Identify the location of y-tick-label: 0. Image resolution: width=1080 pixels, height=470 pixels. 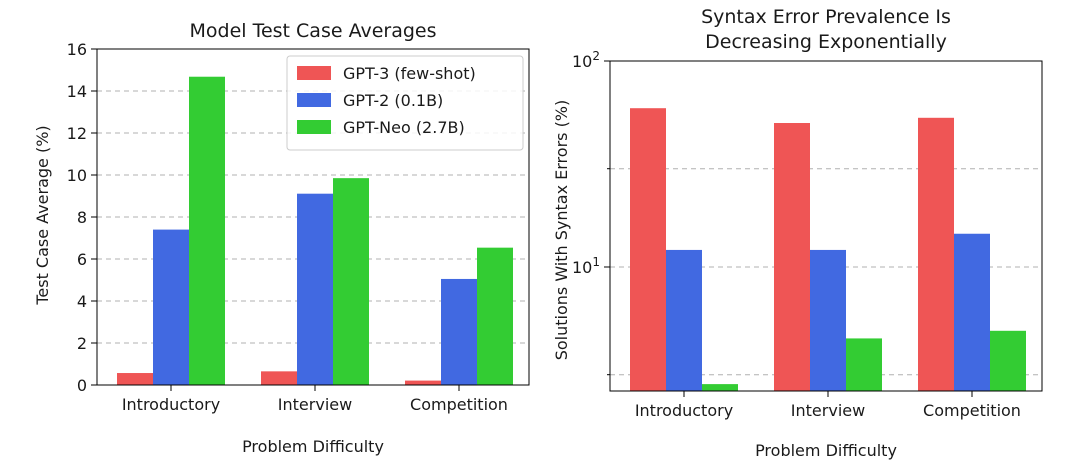
(82, 385).